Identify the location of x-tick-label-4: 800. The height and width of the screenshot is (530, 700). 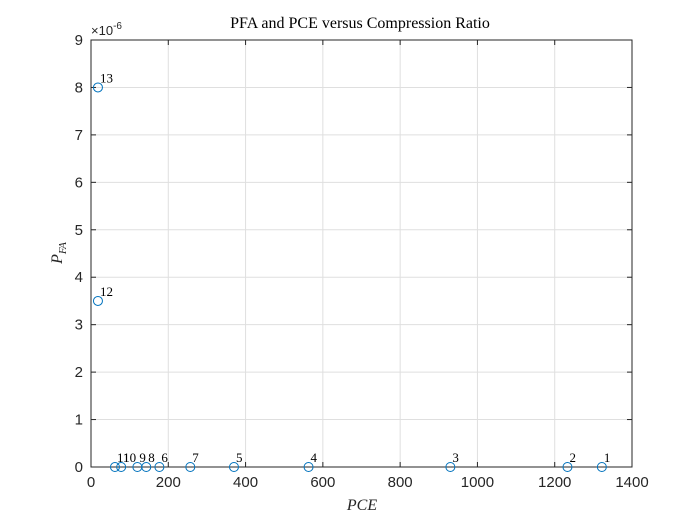
(400, 482).